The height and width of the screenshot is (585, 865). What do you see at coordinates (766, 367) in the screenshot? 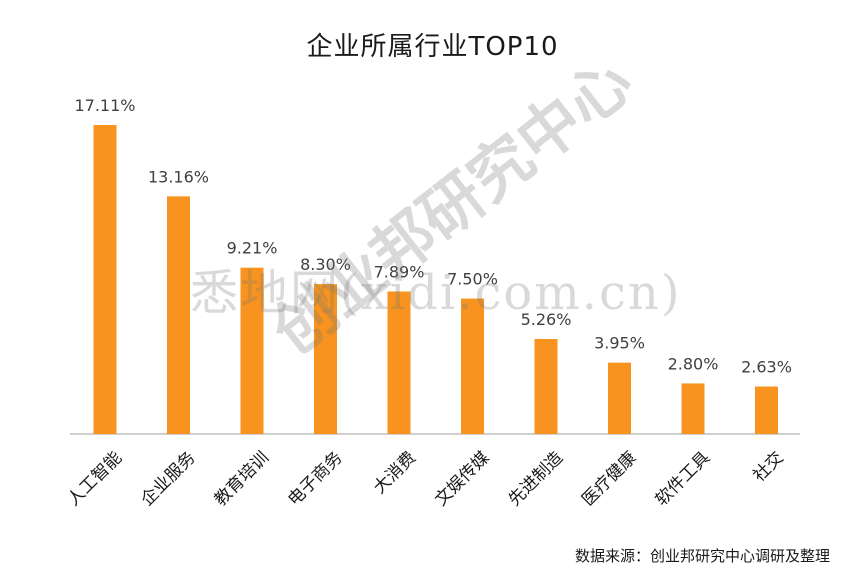
I see `data-label: 2.63%` at bounding box center [766, 367].